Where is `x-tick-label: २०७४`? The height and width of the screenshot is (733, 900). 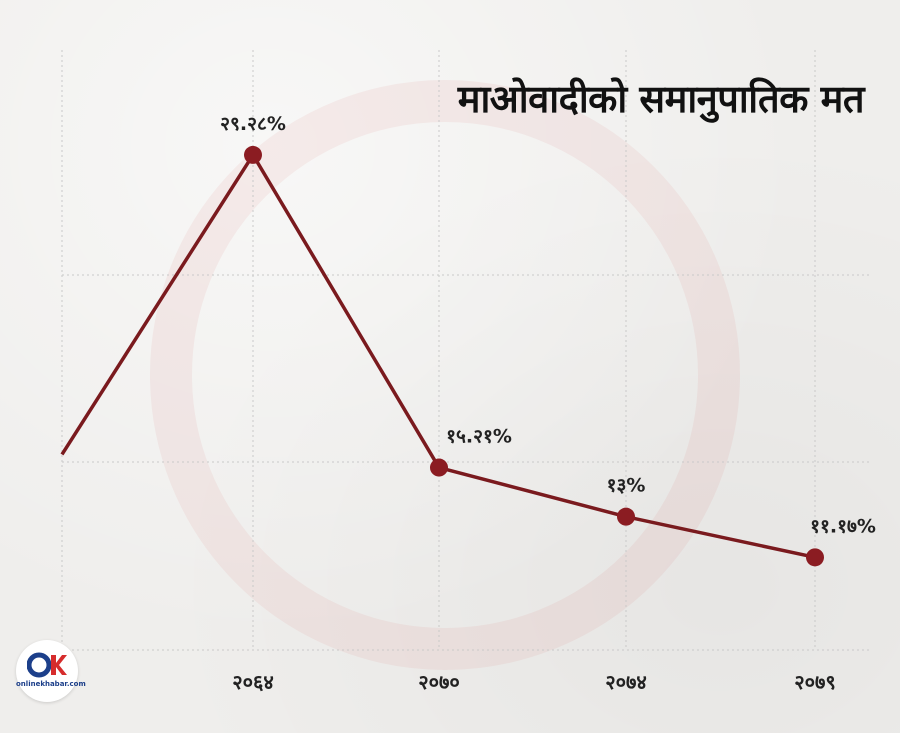
x-tick-label: २०७४ is located at coordinates (626, 682).